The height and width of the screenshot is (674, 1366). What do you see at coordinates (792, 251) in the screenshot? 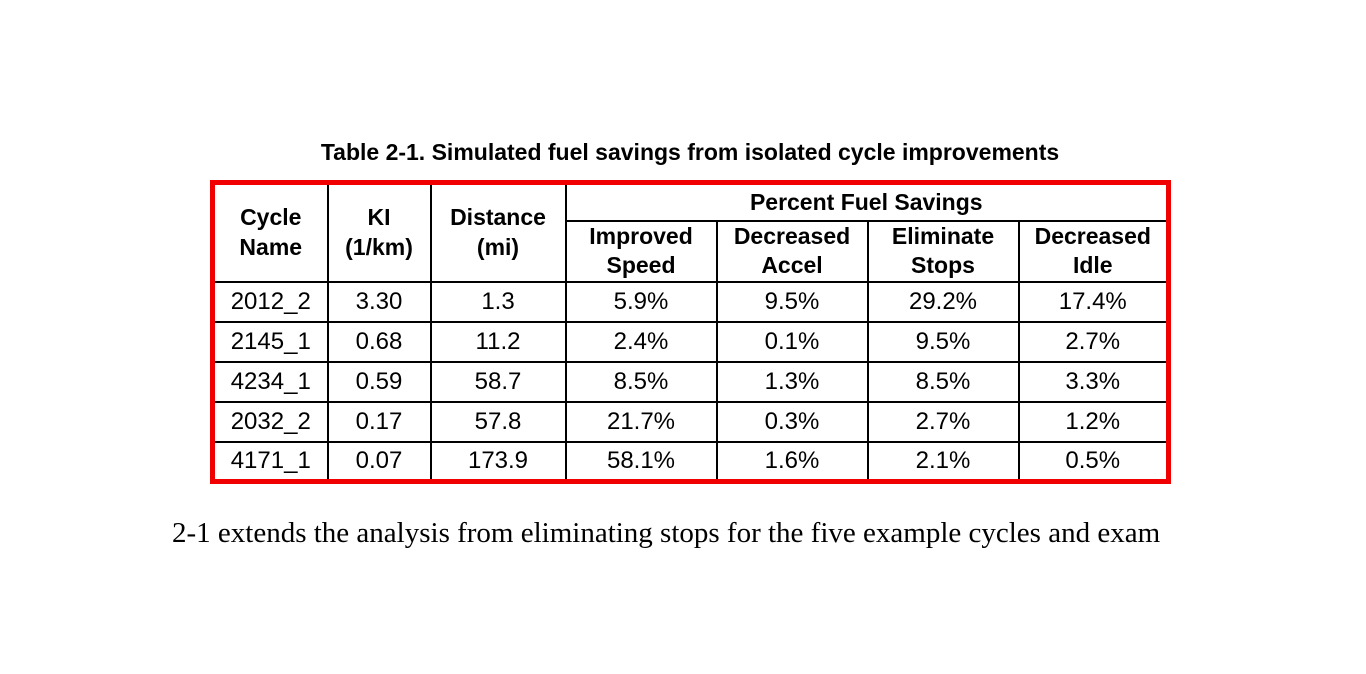
I see `header-decreased-accel: Decreased Accel` at bounding box center [792, 251].